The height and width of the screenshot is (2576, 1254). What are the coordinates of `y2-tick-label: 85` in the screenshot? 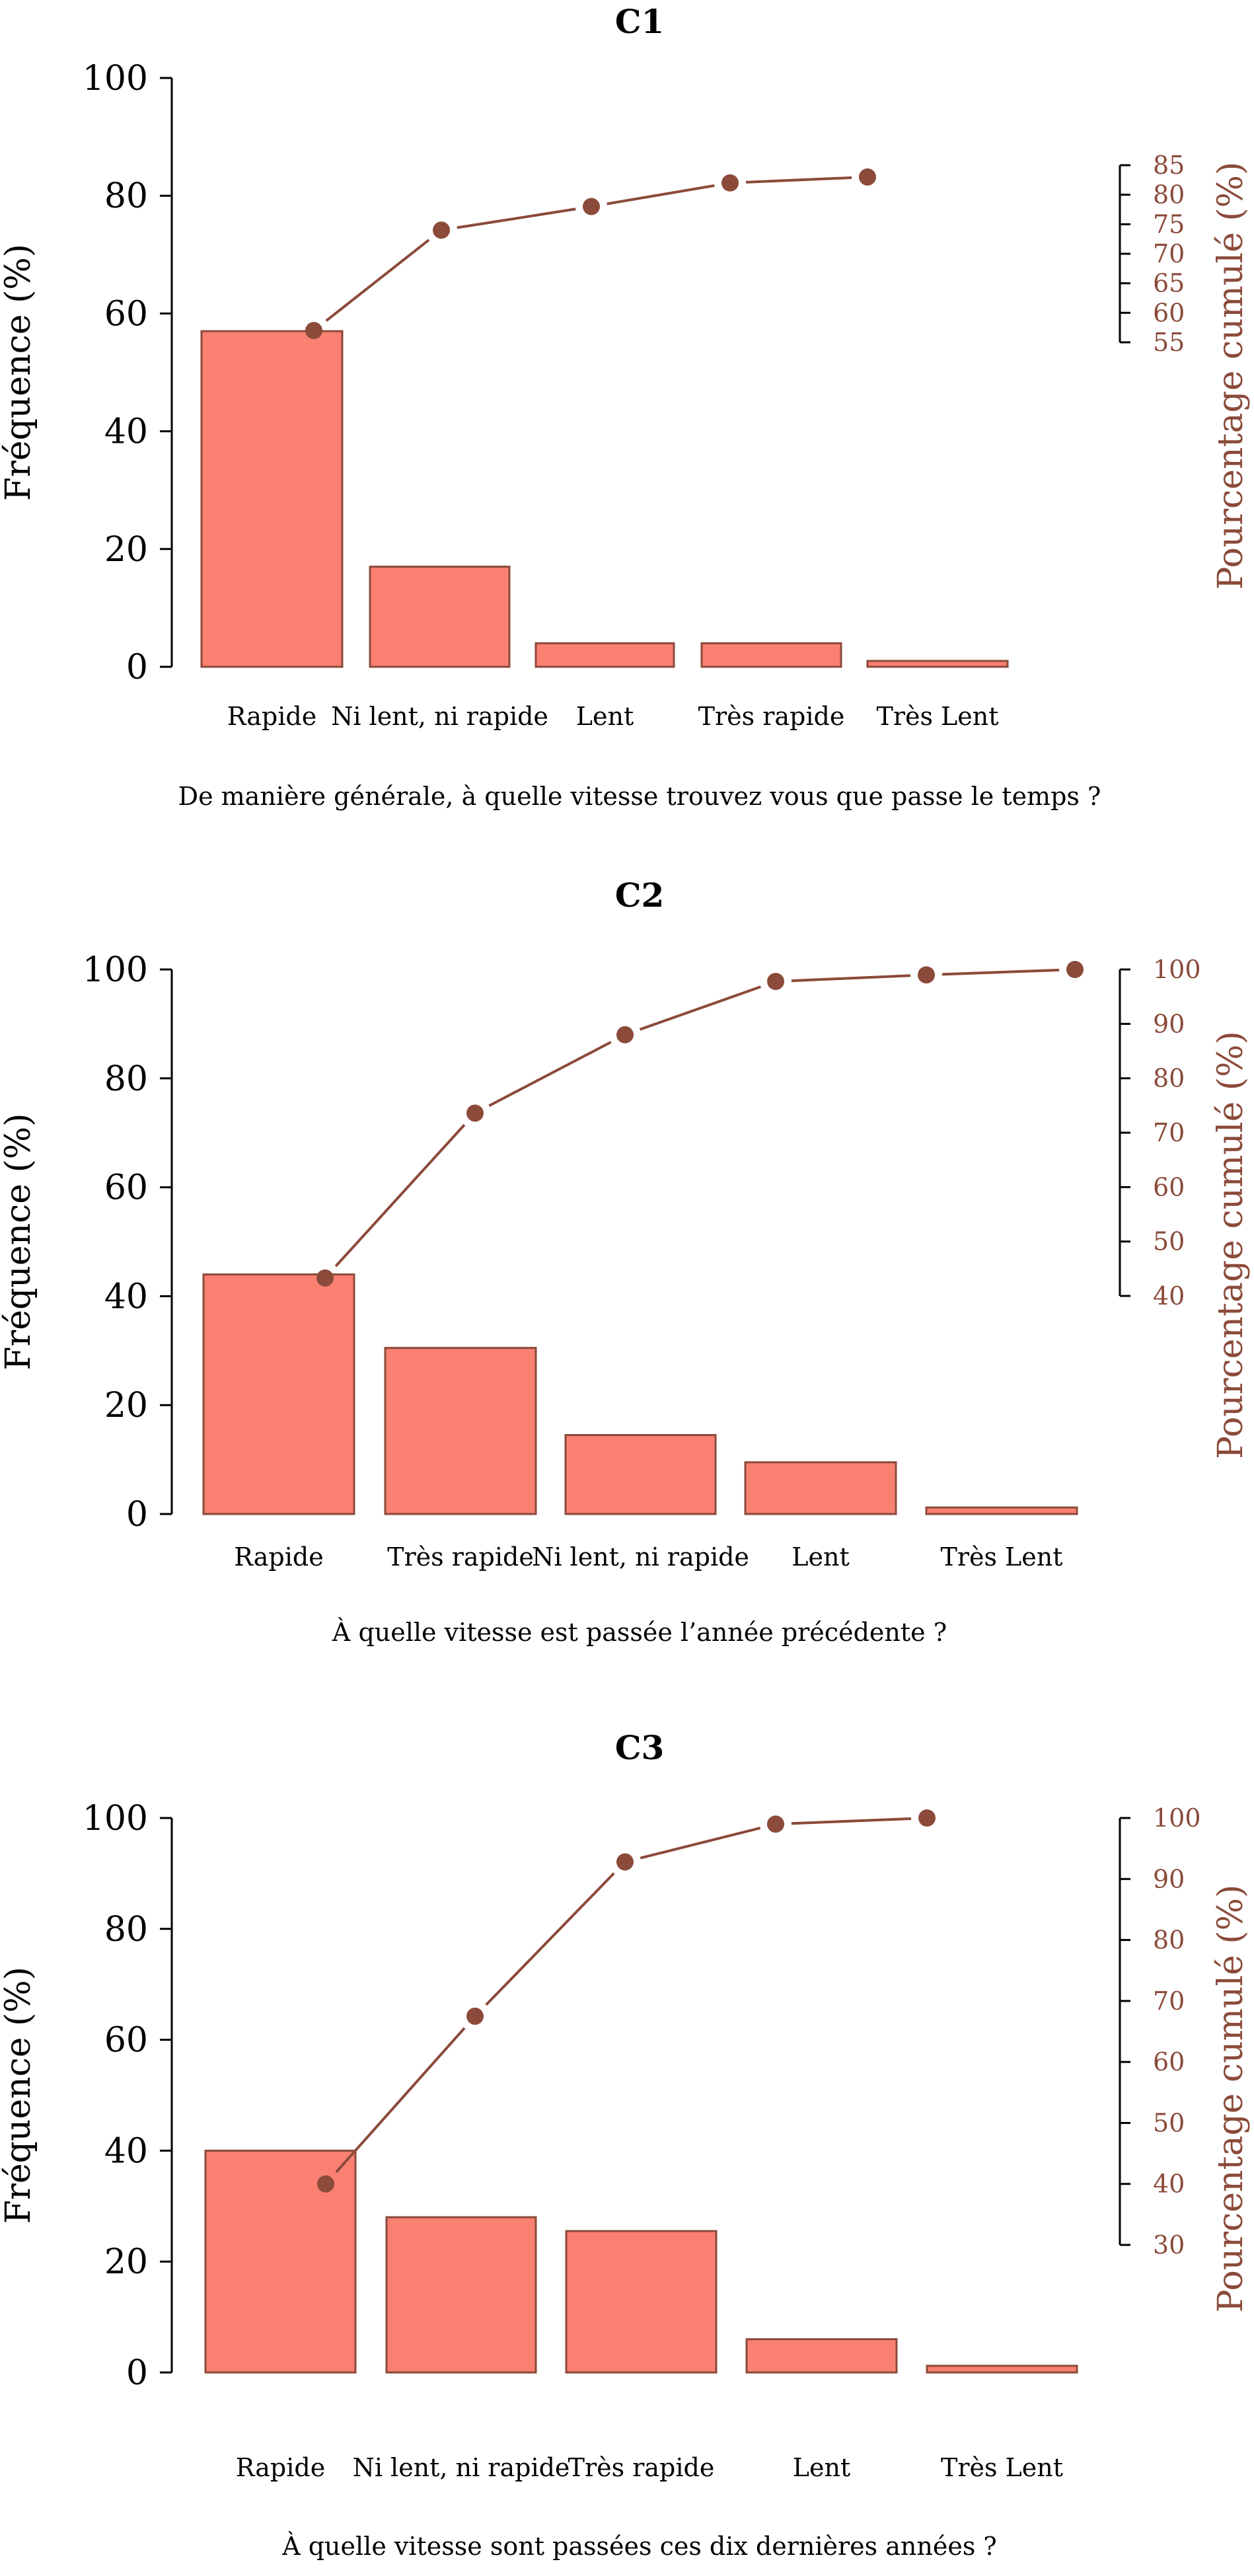 It's located at (1169, 165).